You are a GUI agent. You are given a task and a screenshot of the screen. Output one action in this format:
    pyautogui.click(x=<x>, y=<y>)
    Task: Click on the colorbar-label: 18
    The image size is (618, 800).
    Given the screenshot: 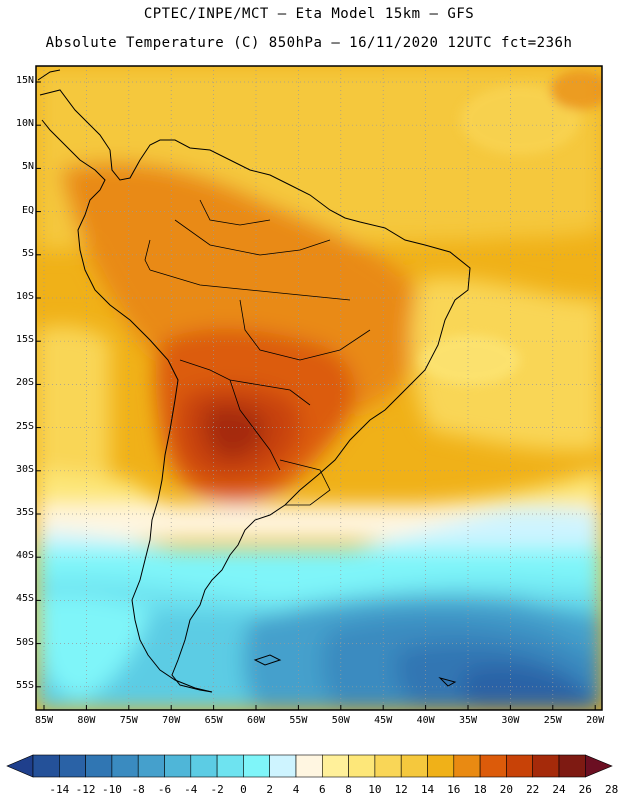 What is the action you would take?
    pyautogui.click(x=480, y=789)
    